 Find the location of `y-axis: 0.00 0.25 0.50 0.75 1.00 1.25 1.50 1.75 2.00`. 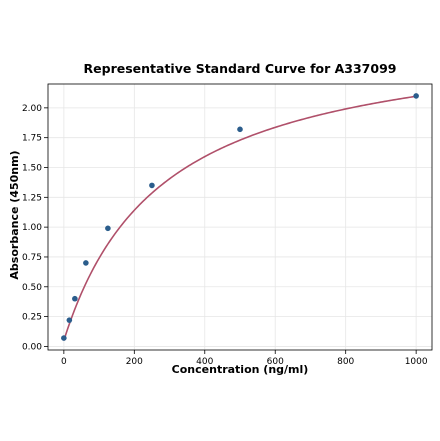

y-axis: 0.00 0.25 0.50 0.75 1.00 1.25 1.50 1.75 2.00 is located at coordinates (35, 228).